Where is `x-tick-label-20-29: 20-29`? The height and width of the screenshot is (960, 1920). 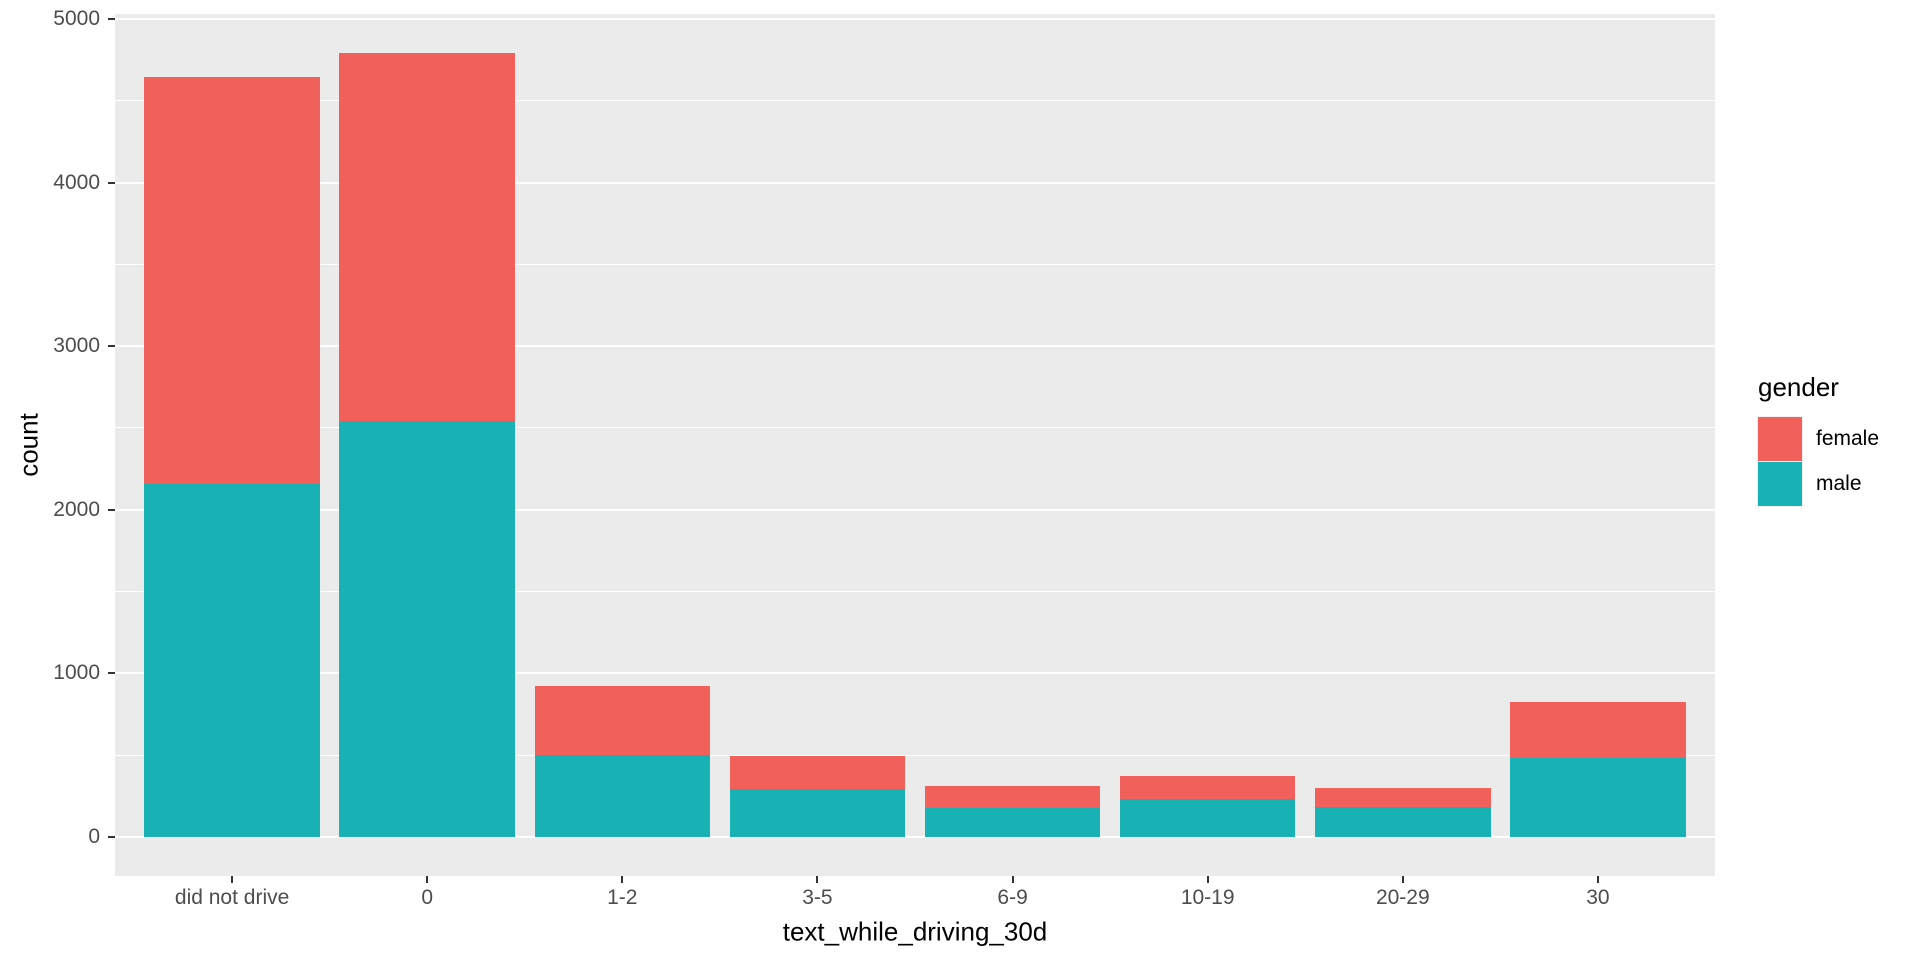 x-tick-label-20-29: 20-29 is located at coordinates (1402, 897).